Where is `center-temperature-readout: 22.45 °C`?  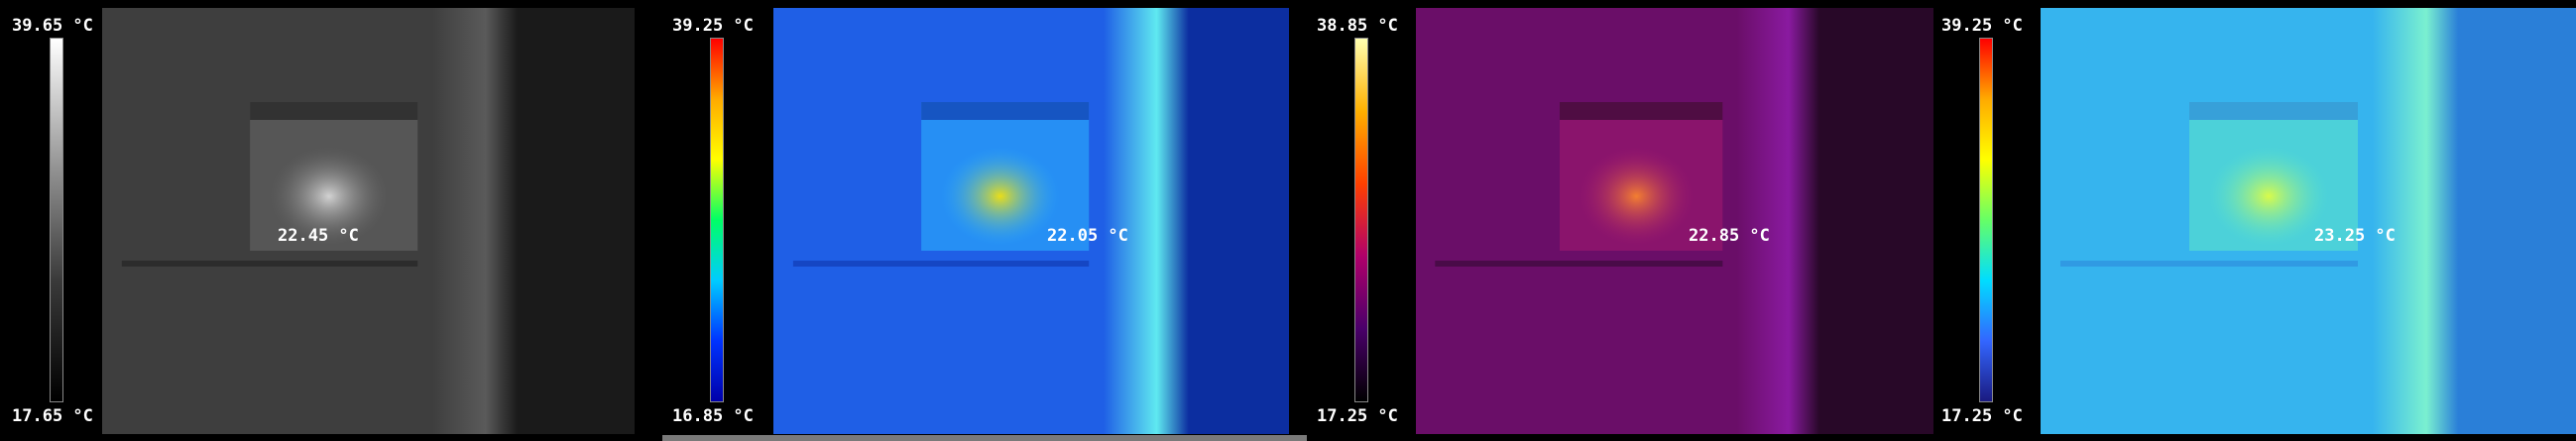
center-temperature-readout: 22.45 °C is located at coordinates (318, 236).